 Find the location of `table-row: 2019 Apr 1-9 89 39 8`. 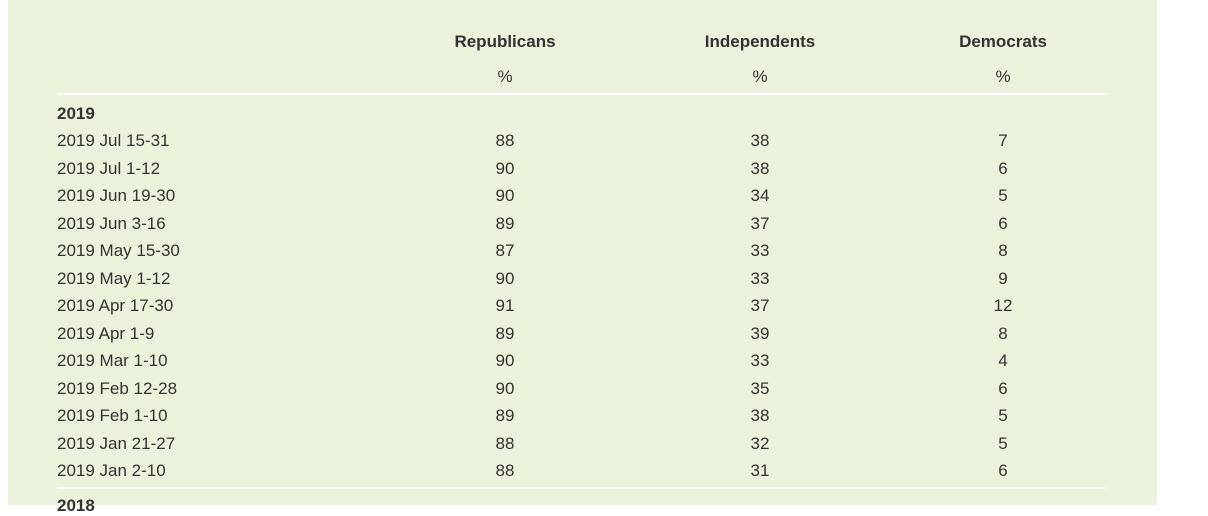

table-row: 2019 Apr 1-9 89 39 8 is located at coordinates (604, 337).